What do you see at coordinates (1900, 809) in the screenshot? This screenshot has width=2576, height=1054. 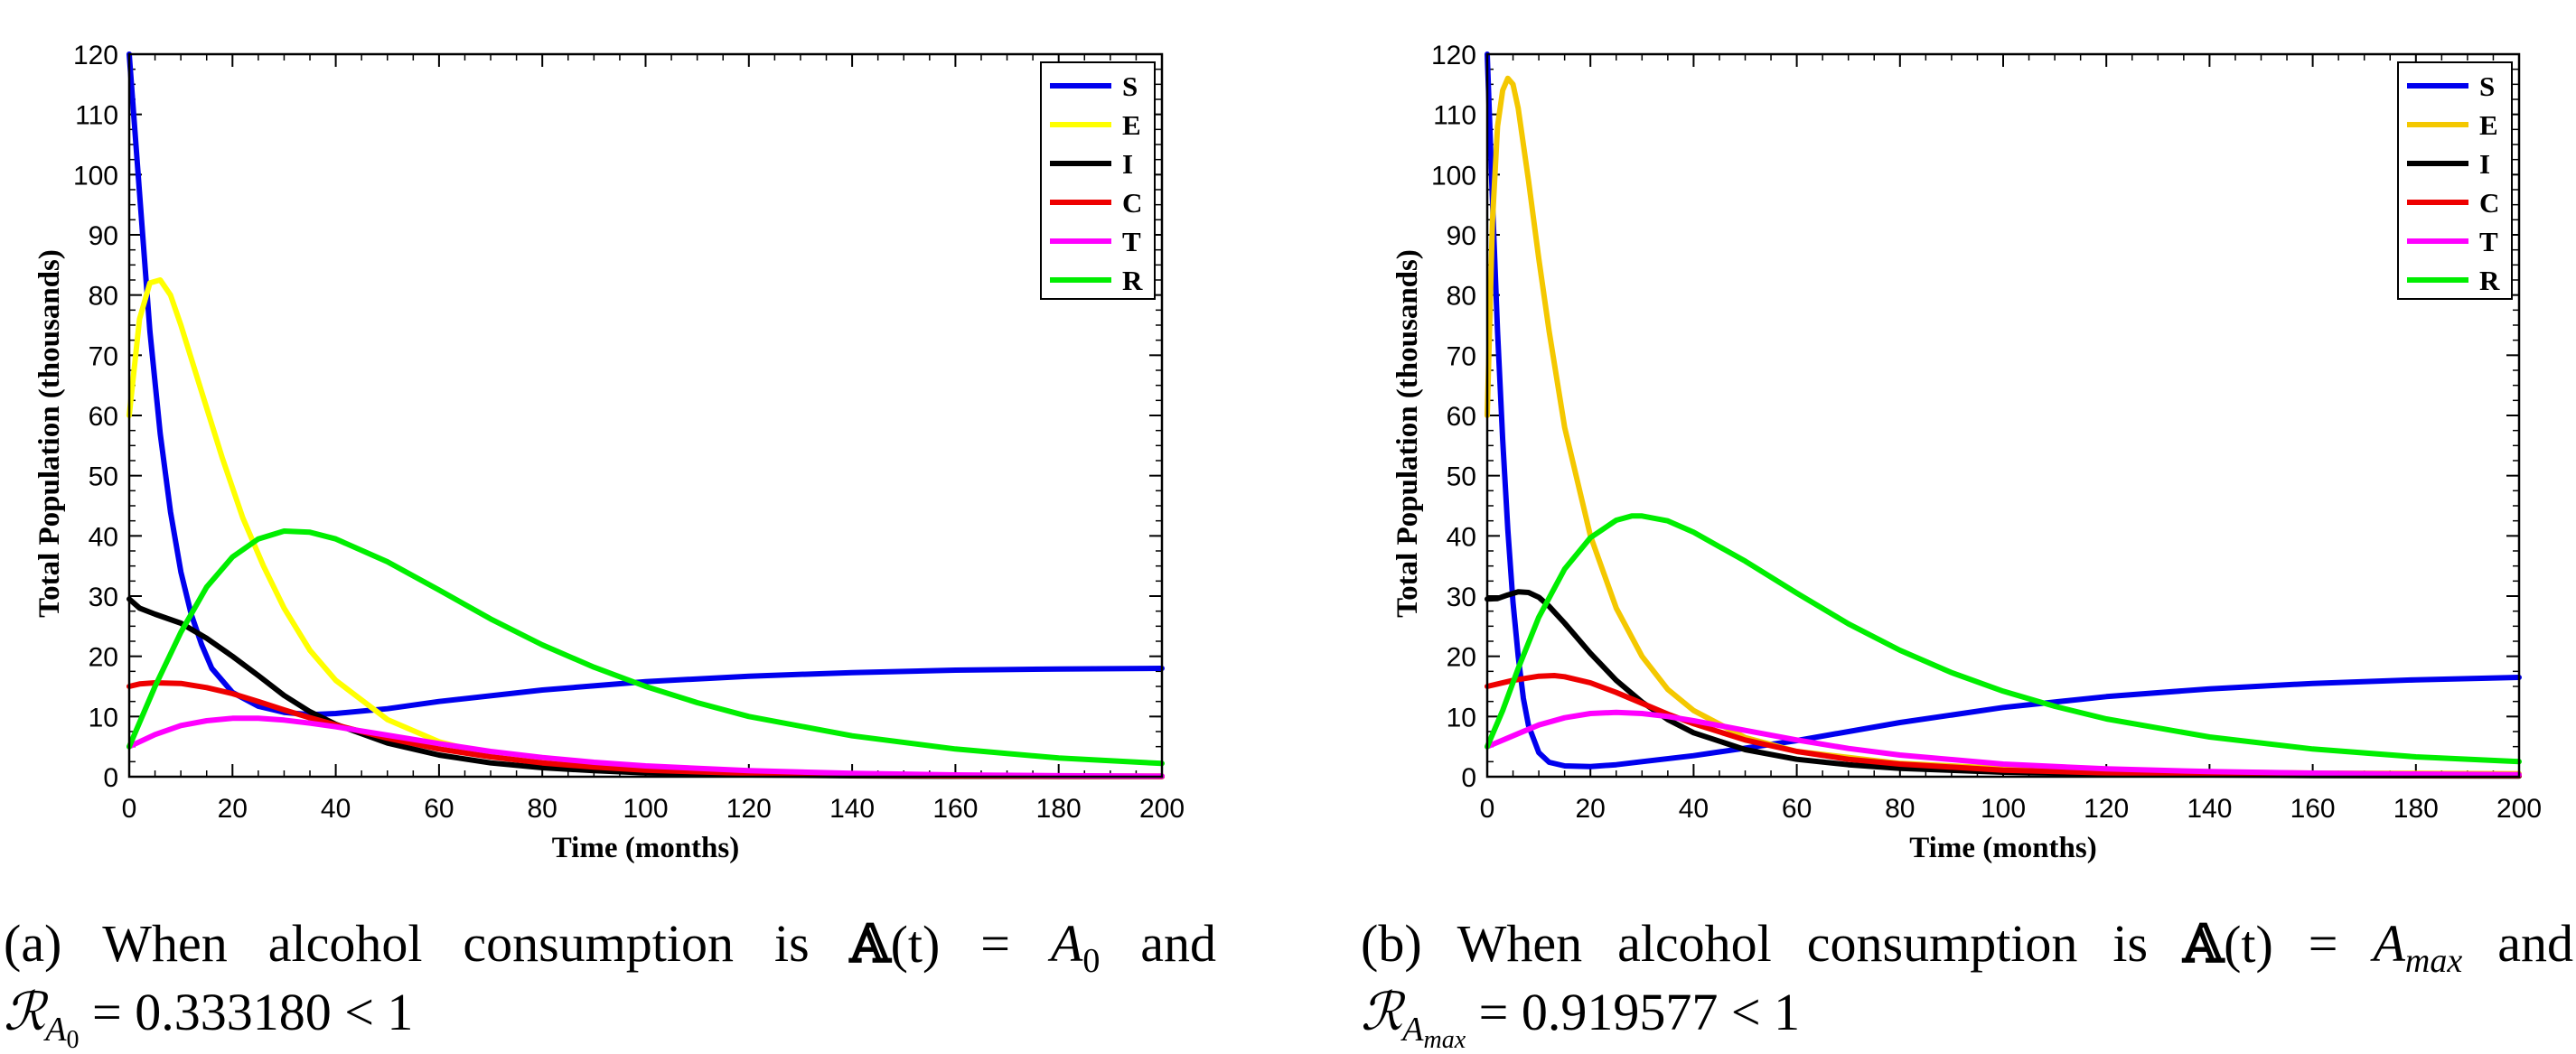 I see `chart-b-xtick-label: 80` at bounding box center [1900, 809].